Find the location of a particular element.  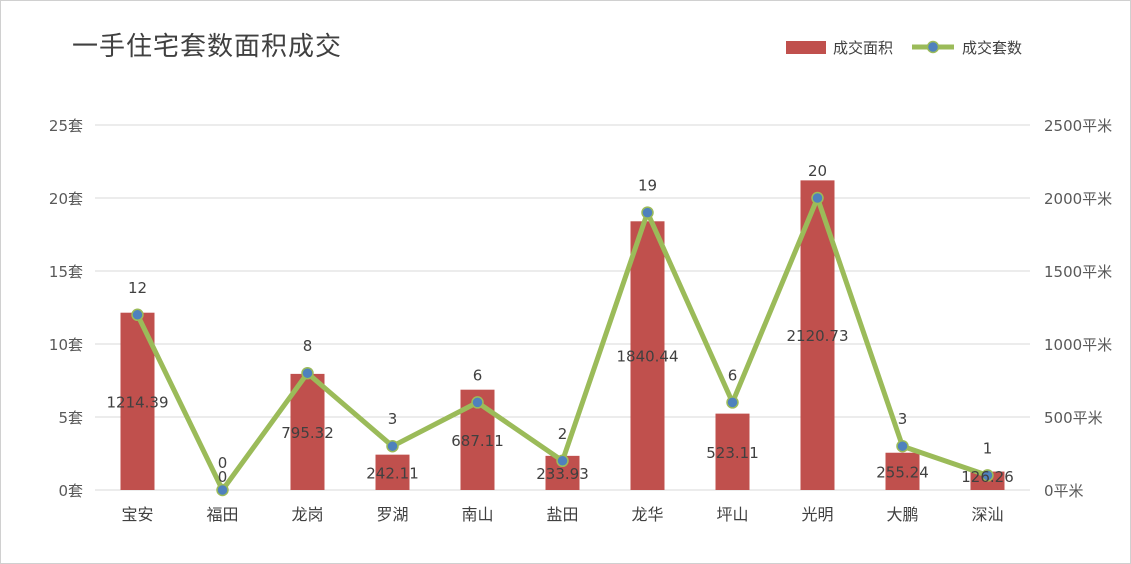

line-data-label: 1 is located at coordinates (988, 448).